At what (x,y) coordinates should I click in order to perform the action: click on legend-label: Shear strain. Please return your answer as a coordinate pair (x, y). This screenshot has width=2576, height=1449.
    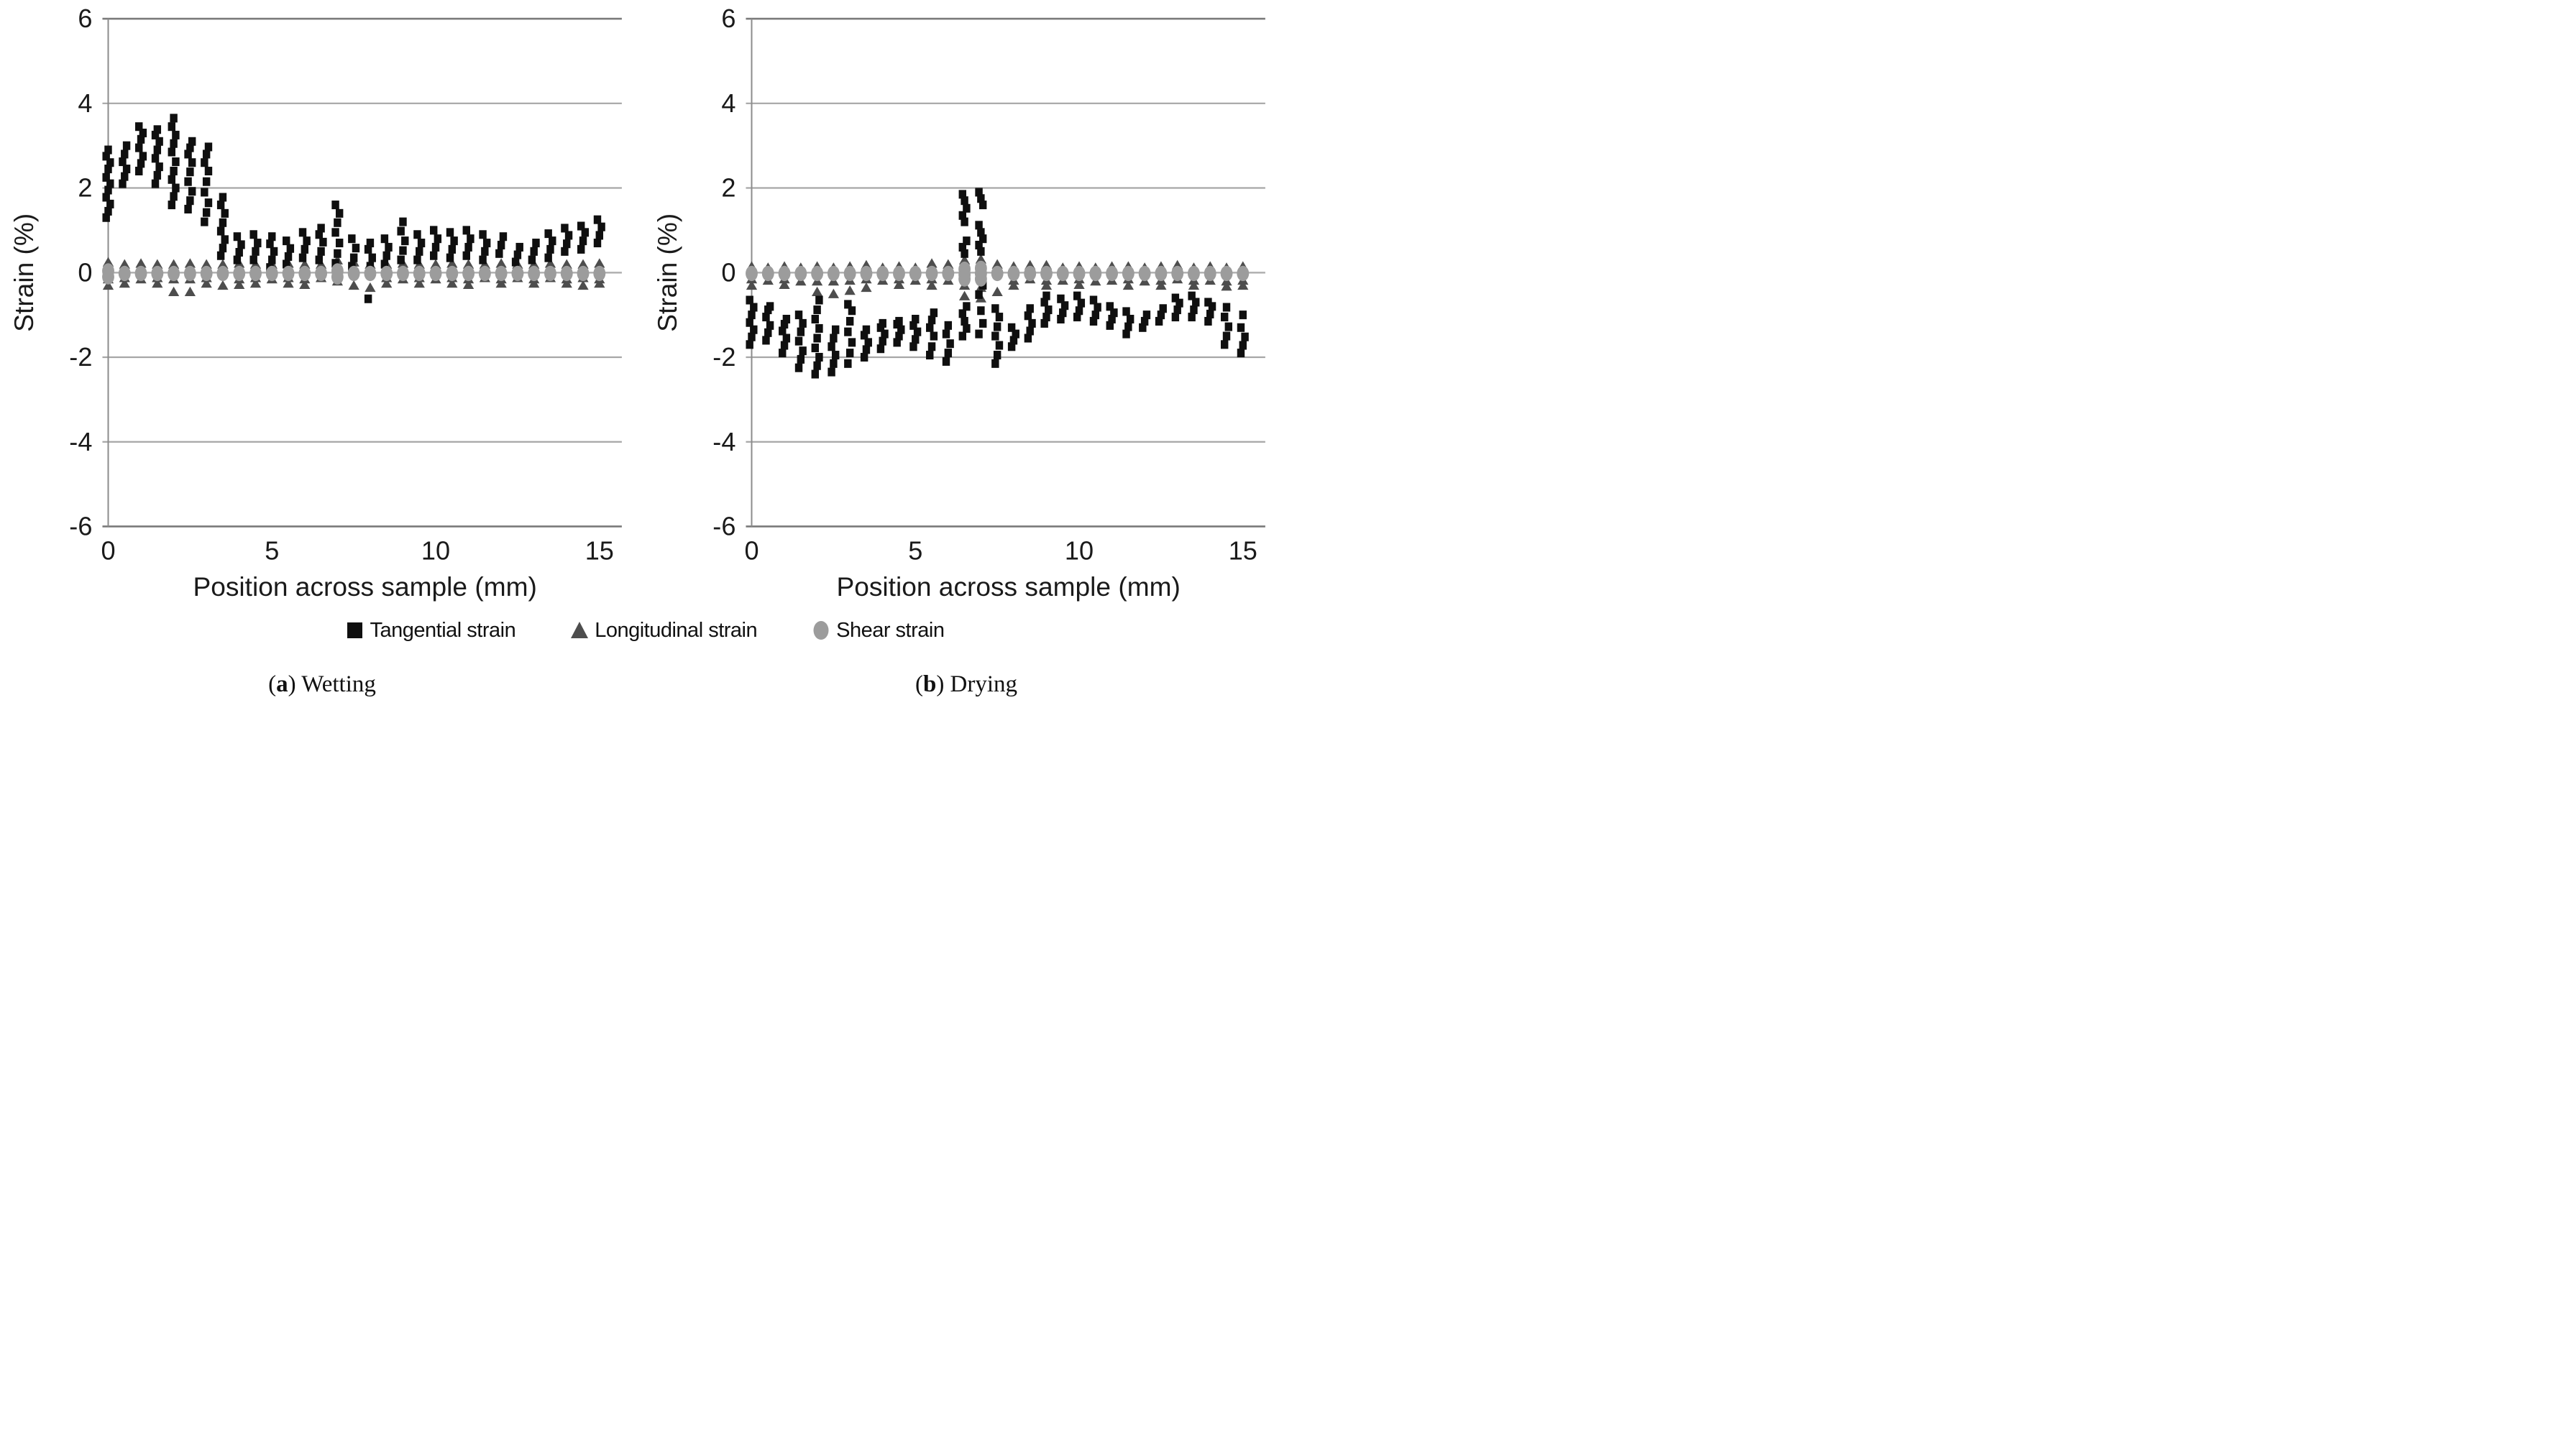
    Looking at the image, I should click on (890, 630).